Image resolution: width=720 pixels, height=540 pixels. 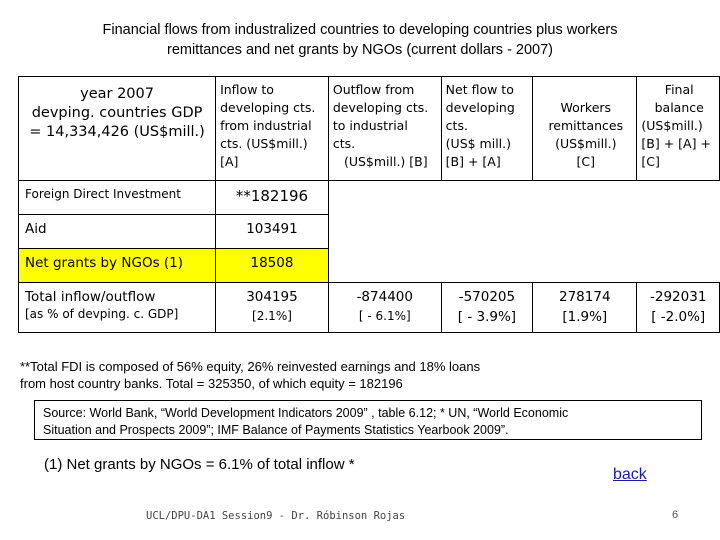 What do you see at coordinates (247, 89) in the screenshot?
I see `header-text: Inflow to` at bounding box center [247, 89].